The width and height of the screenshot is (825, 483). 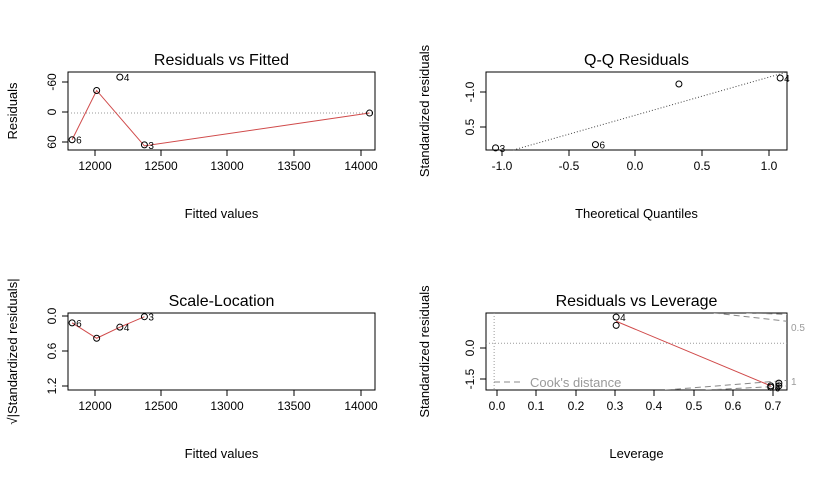 I want to click on y-tick-label: -1.0, so click(x=470, y=91).